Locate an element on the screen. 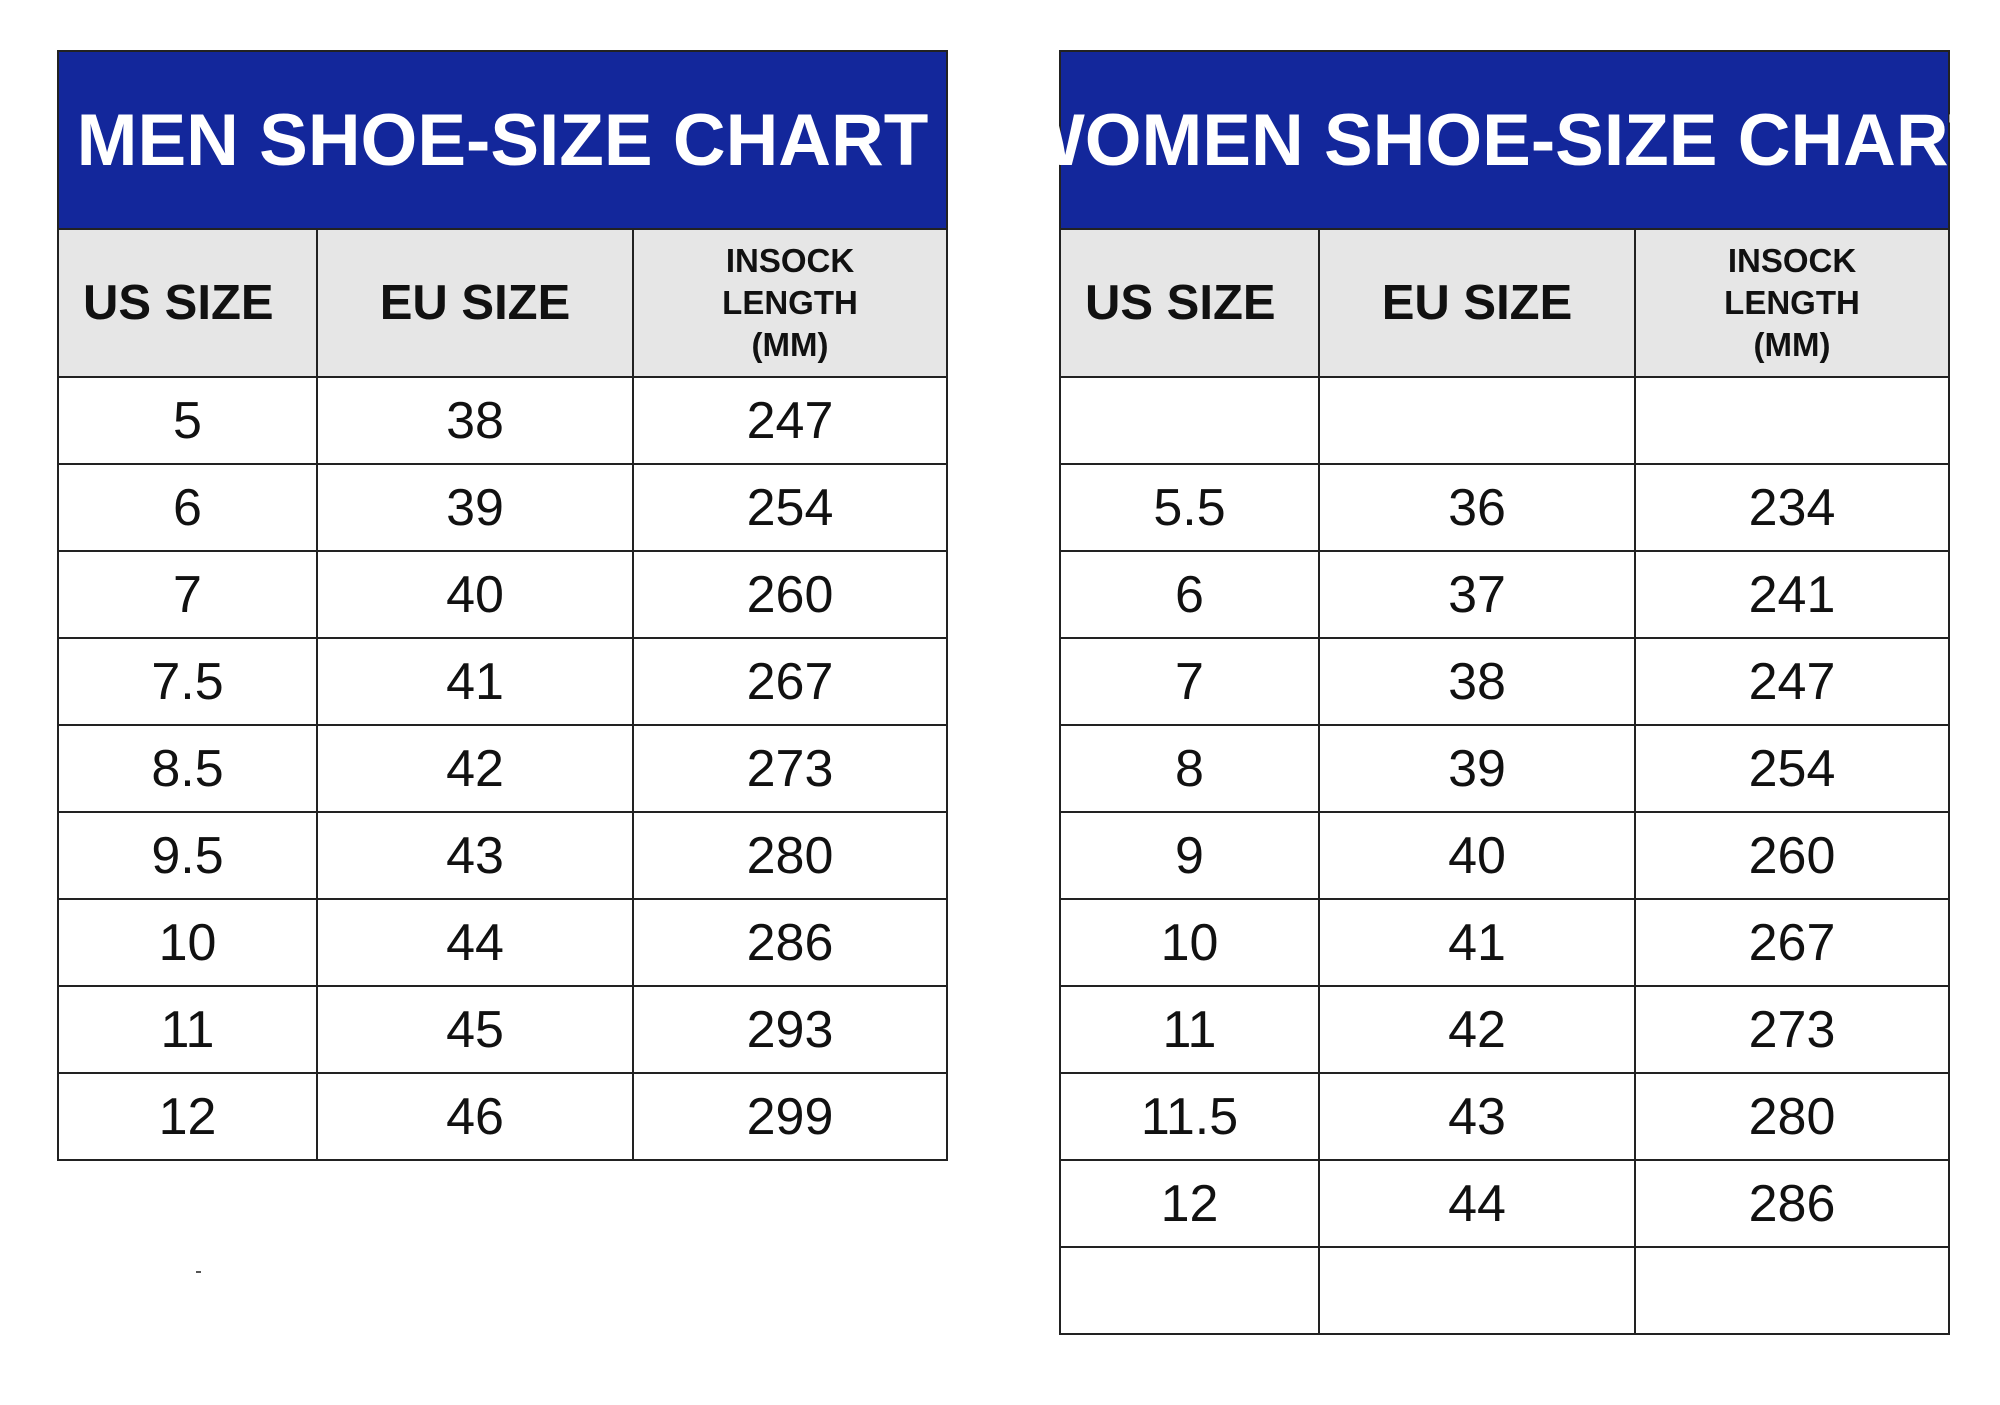 The image size is (2000, 1405). men-insock-length-header: INSOCK LENGTH (MM) is located at coordinates (789, 304).